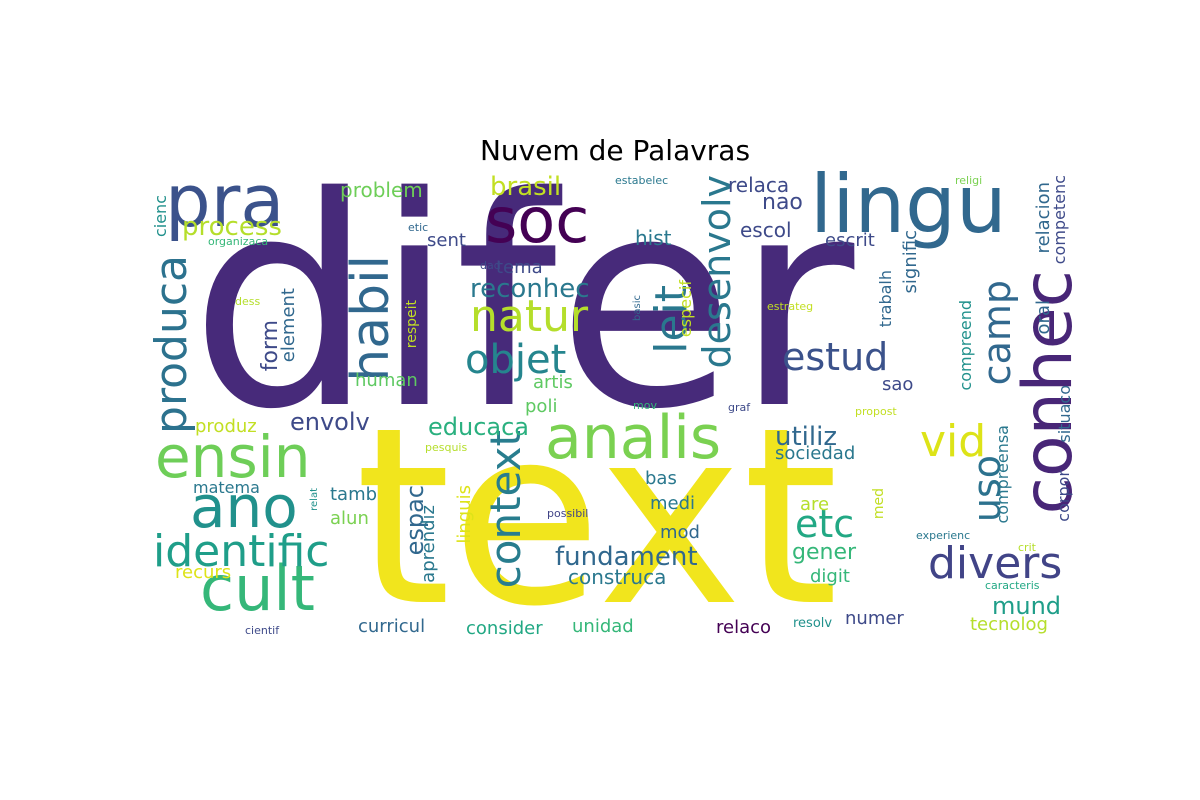  Describe the element at coordinates (173, 344) in the screenshot. I see `word-produca: produca` at that location.